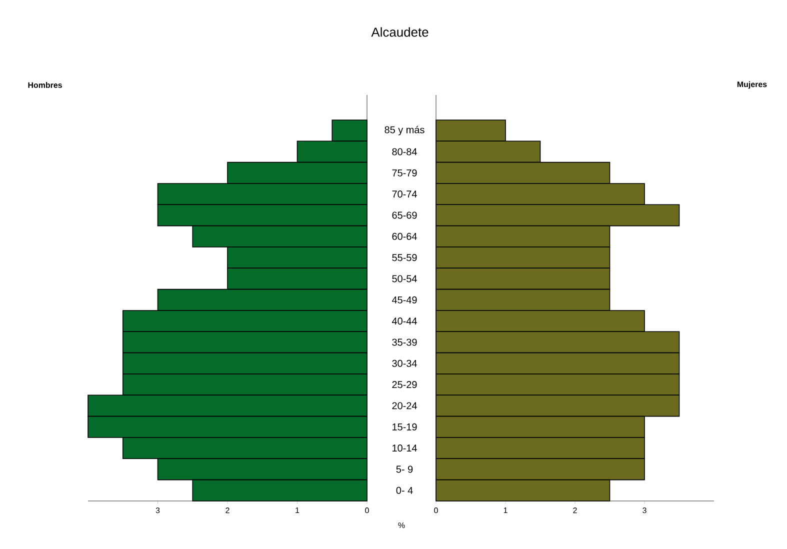 The image size is (787, 549). What do you see at coordinates (404, 342) in the screenshot?
I see `y-tick-label: 35-39` at bounding box center [404, 342].